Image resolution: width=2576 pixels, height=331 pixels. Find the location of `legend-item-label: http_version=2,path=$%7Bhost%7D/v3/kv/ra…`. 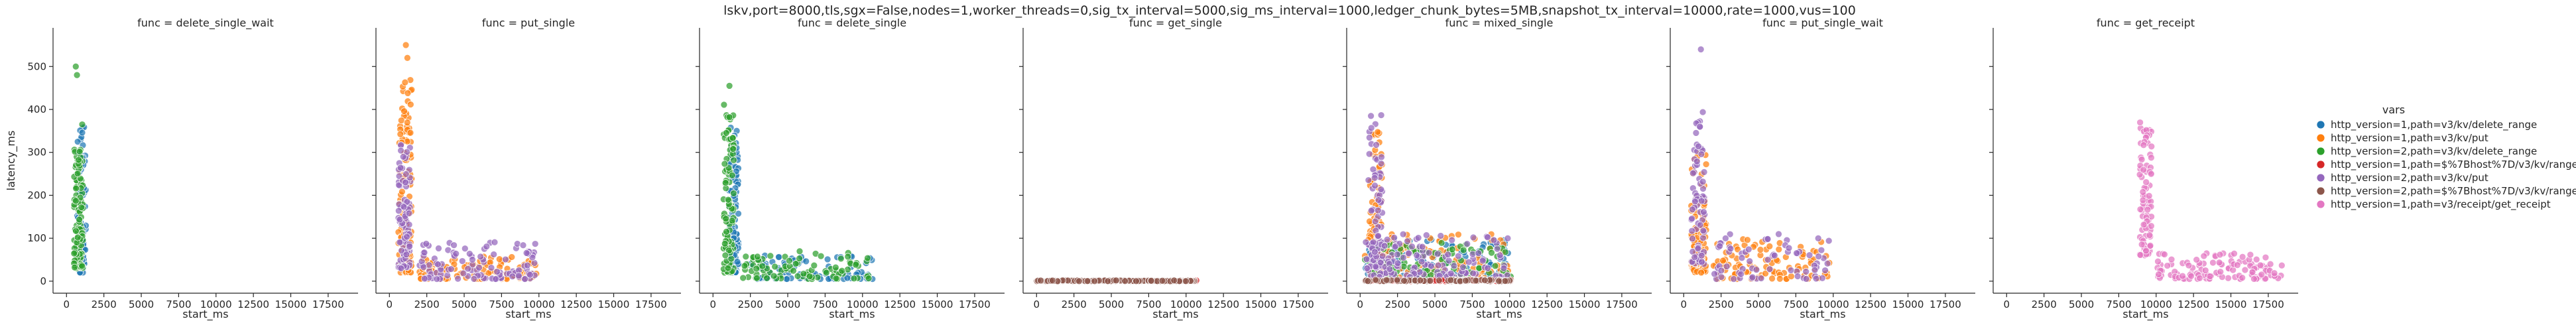

legend-item-label: http_version=2,path=$%7Bhost%7D/v3/kv/ra… is located at coordinates (2453, 191).